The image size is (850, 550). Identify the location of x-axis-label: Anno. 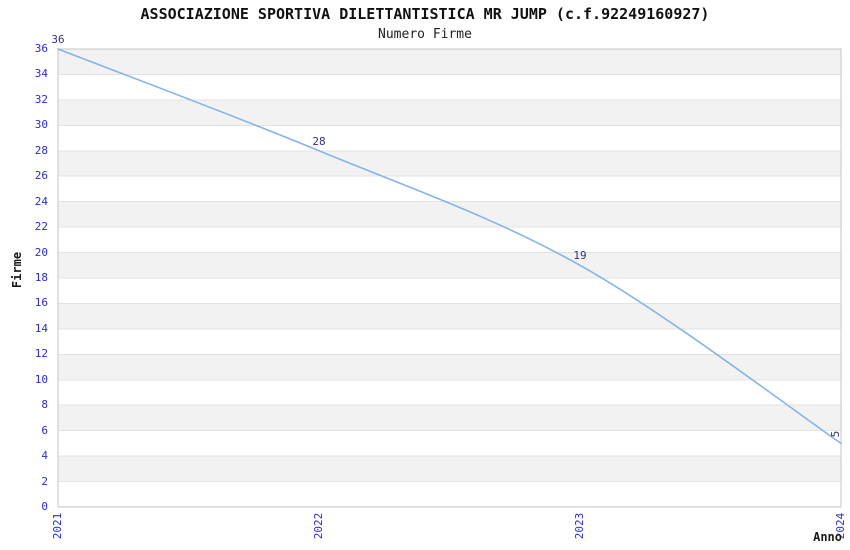
(827, 537).